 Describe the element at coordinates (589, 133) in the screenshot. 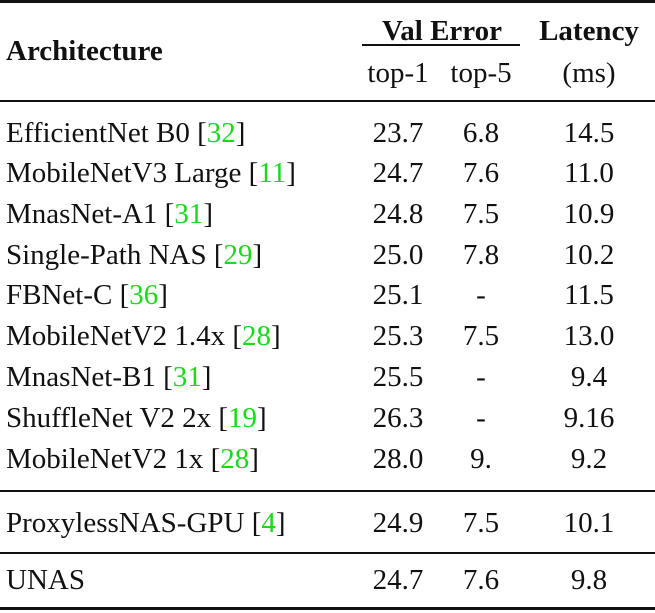

I see `row-latency: 14.5` at that location.